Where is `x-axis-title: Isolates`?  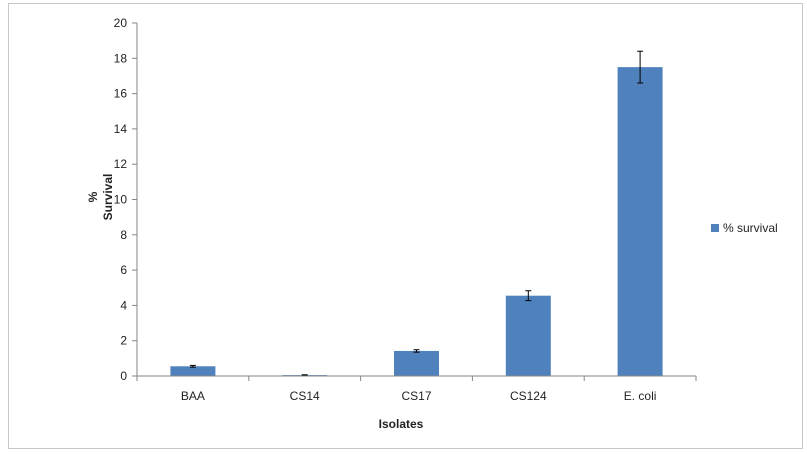
x-axis-title: Isolates is located at coordinates (401, 424).